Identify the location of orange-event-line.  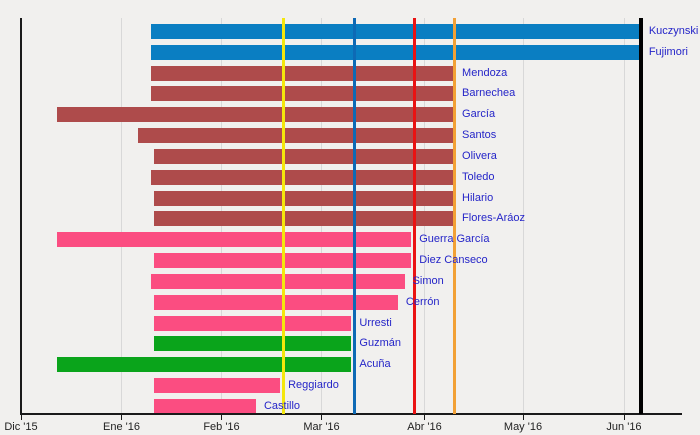
(454, 216).